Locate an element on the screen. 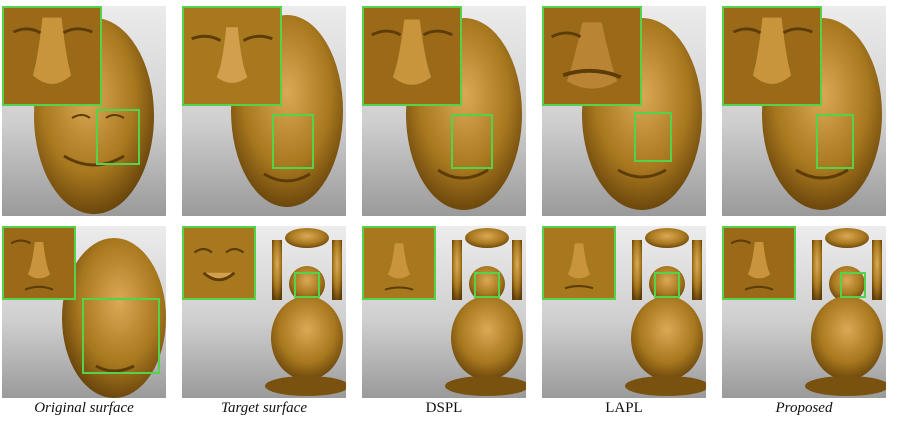 Image resolution: width=897 pixels, height=424 pixels. row1-proposed-panel is located at coordinates (804, 111).